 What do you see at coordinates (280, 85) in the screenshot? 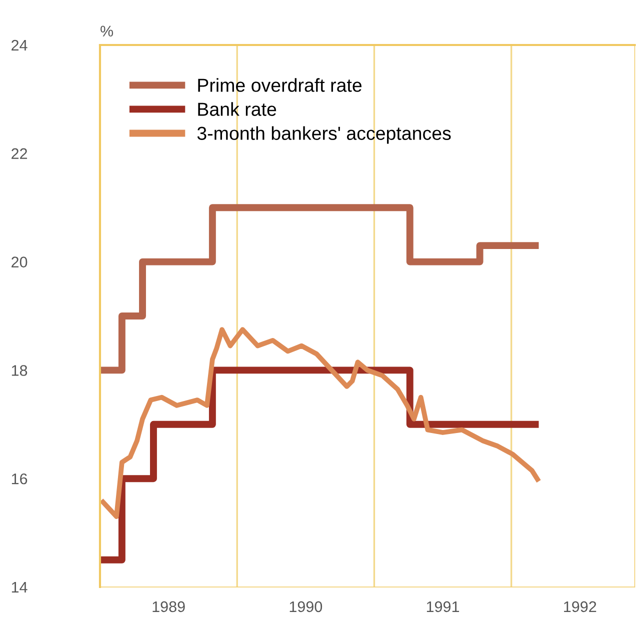
I see `legend-label: Prime overdraft rate` at bounding box center [280, 85].